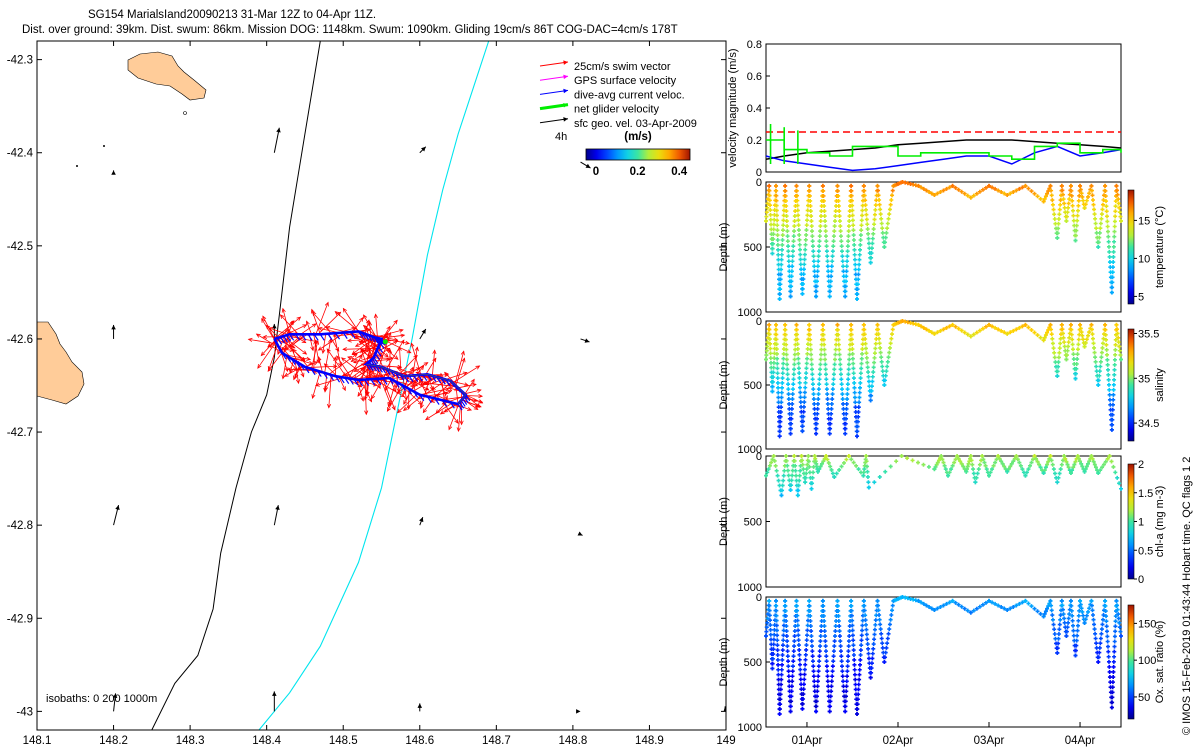 The height and width of the screenshot is (750, 1200). What do you see at coordinates (554, 77) in the screenshot?
I see `legend-arrow` at bounding box center [554, 77].